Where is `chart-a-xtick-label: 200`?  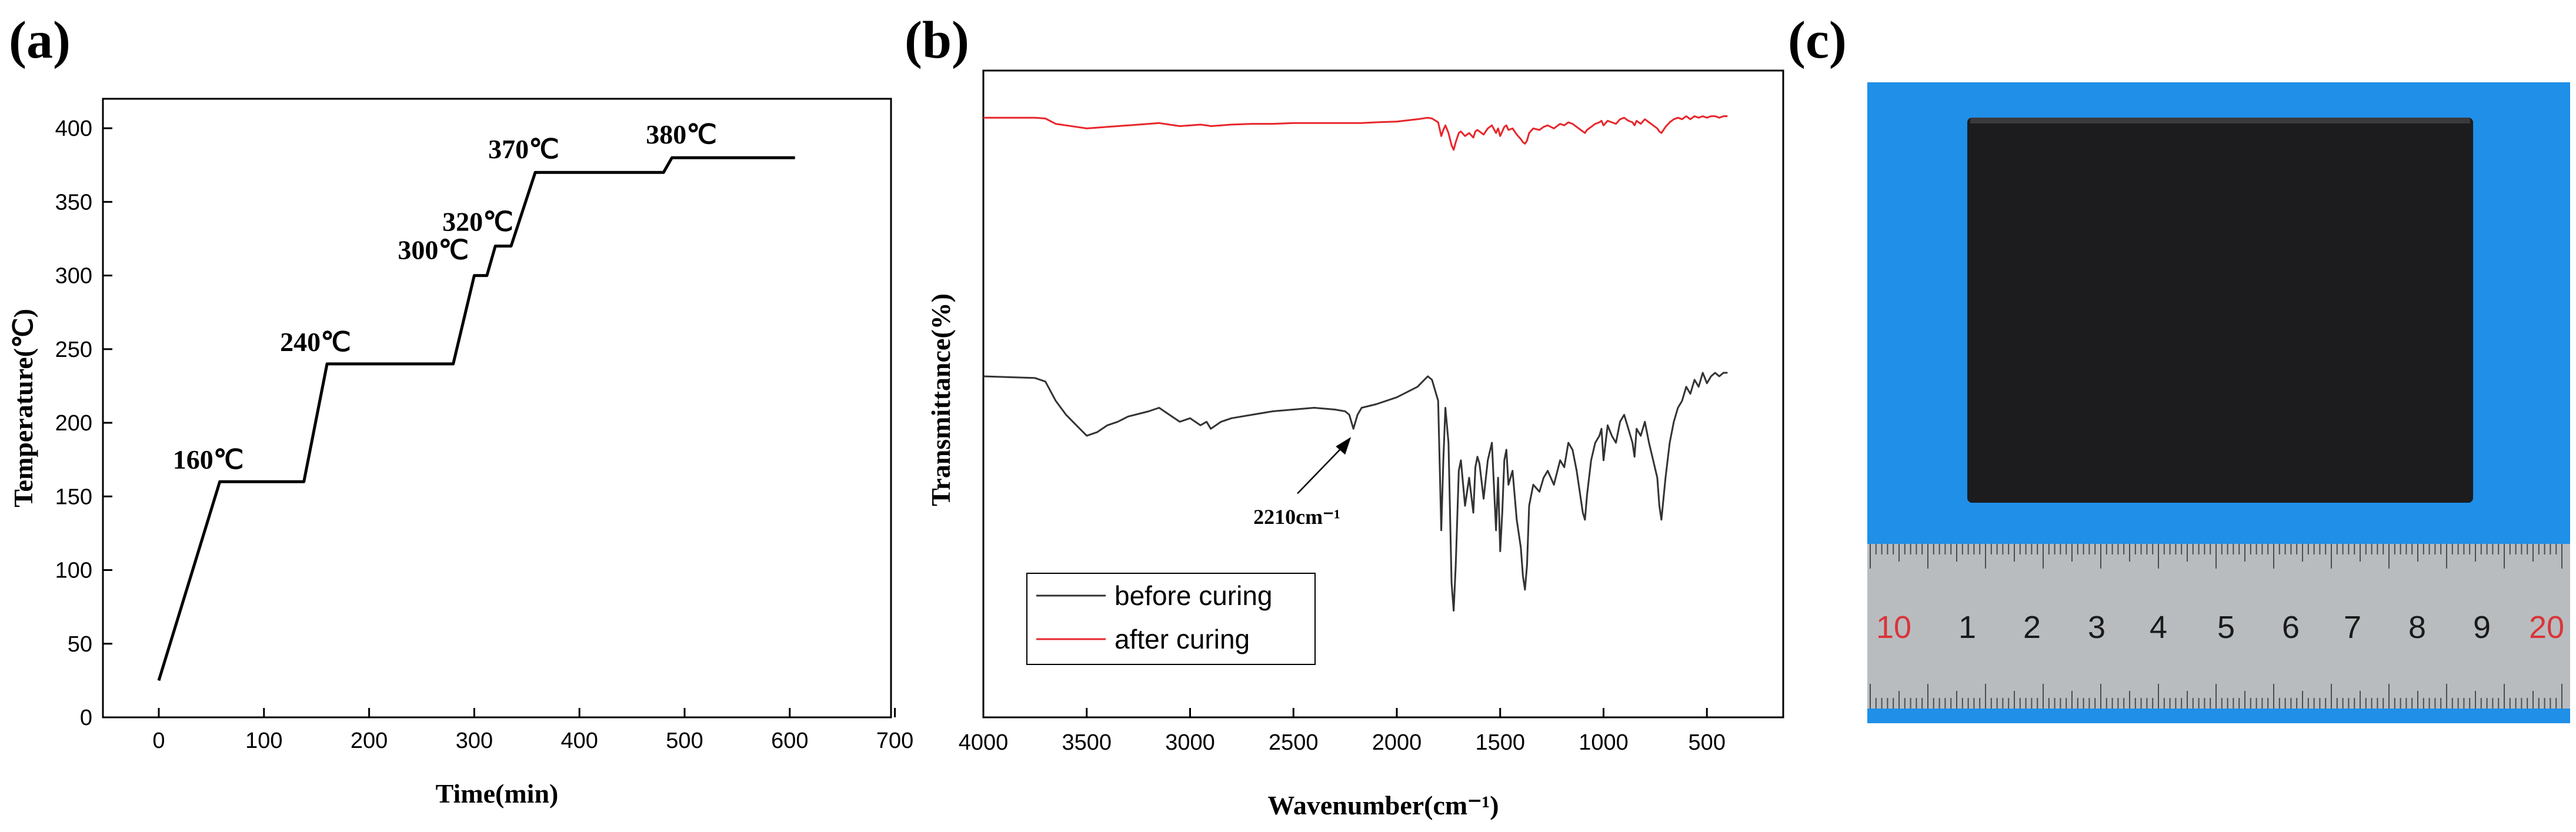 chart-a-xtick-label: 200 is located at coordinates (369, 741).